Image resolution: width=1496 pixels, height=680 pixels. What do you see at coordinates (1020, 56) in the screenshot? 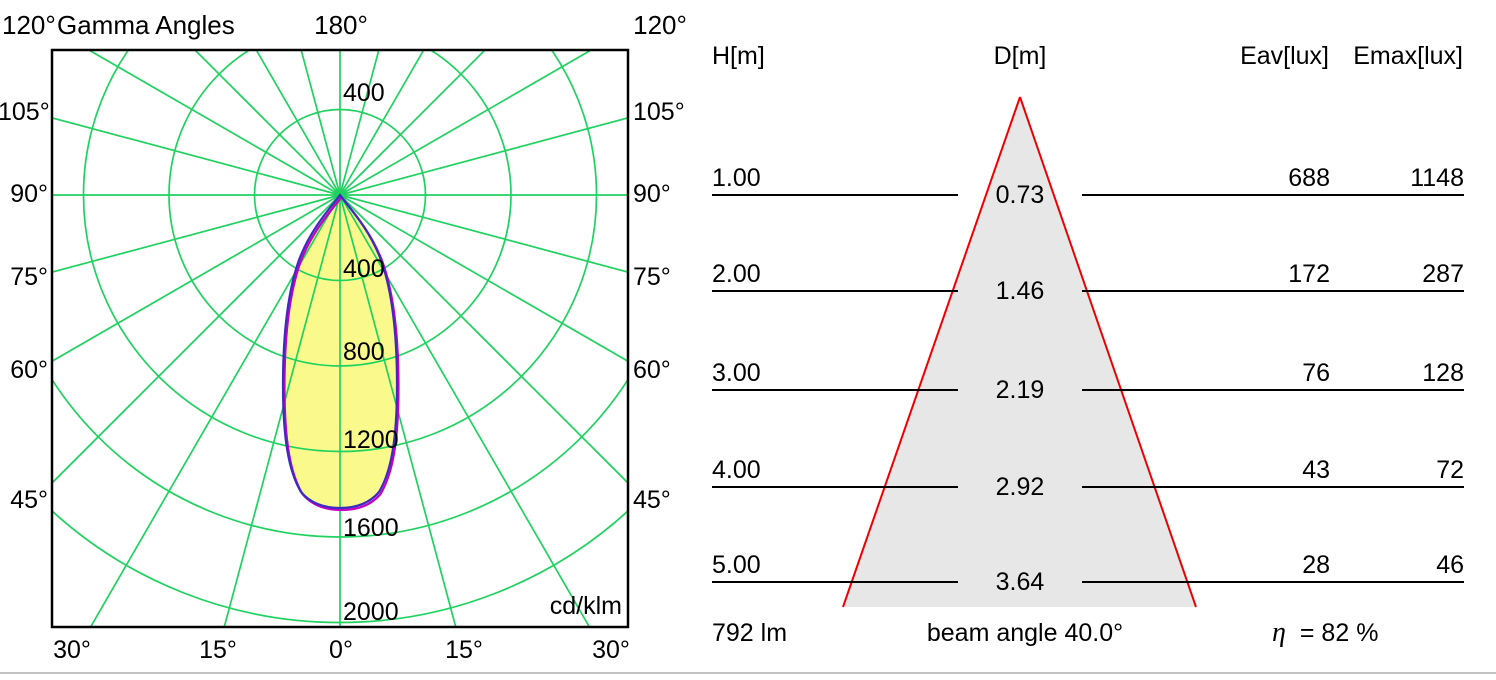
I see `col-header-diameter: D[m]` at bounding box center [1020, 56].